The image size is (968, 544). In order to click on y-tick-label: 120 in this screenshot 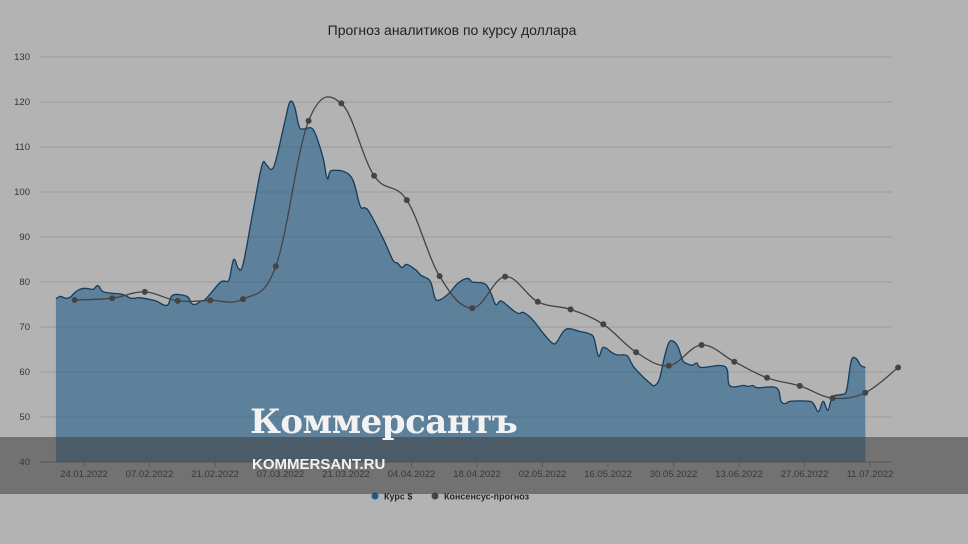, I will do `click(22, 102)`.